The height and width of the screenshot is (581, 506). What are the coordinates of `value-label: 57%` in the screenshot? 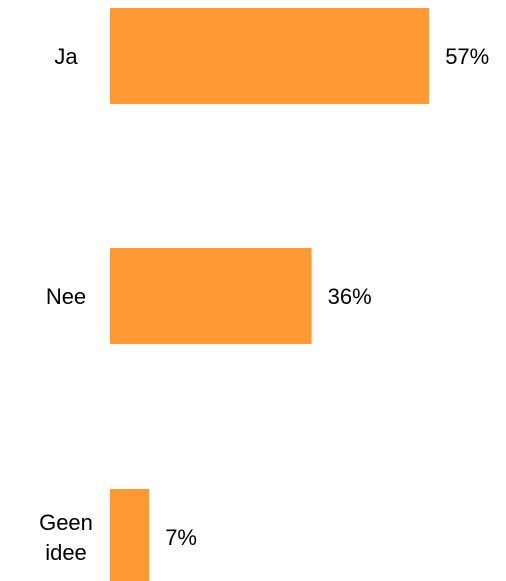 It's located at (467, 56).